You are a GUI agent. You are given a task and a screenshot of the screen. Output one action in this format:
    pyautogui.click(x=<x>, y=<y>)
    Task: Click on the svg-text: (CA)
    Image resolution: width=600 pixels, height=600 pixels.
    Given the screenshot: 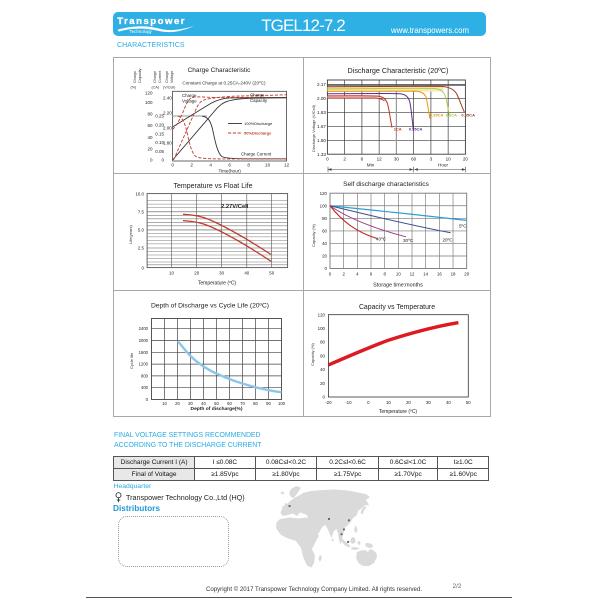 What is the action you would take?
    pyautogui.click(x=156, y=88)
    